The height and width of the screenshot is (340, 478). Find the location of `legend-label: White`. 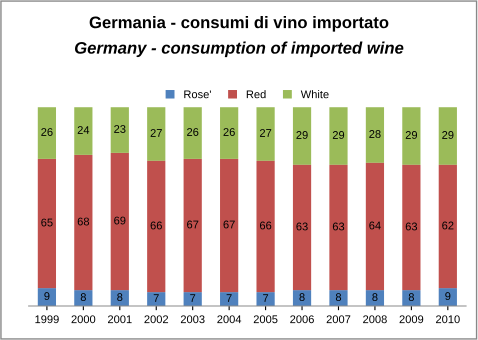

legend-label: White is located at coordinates (314, 94).